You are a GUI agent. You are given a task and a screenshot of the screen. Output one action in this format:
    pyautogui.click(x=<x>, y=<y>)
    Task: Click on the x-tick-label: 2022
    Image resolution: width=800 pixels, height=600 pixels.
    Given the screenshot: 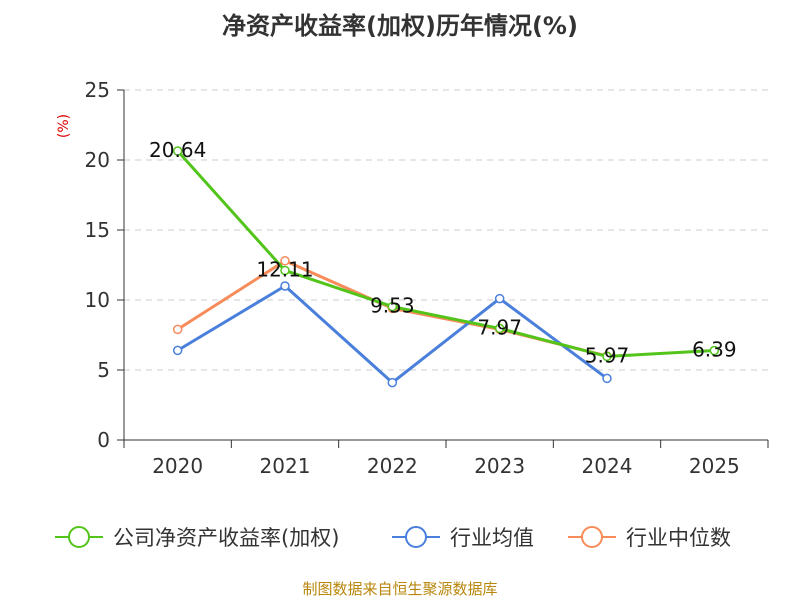 What is the action you would take?
    pyautogui.click(x=392, y=466)
    